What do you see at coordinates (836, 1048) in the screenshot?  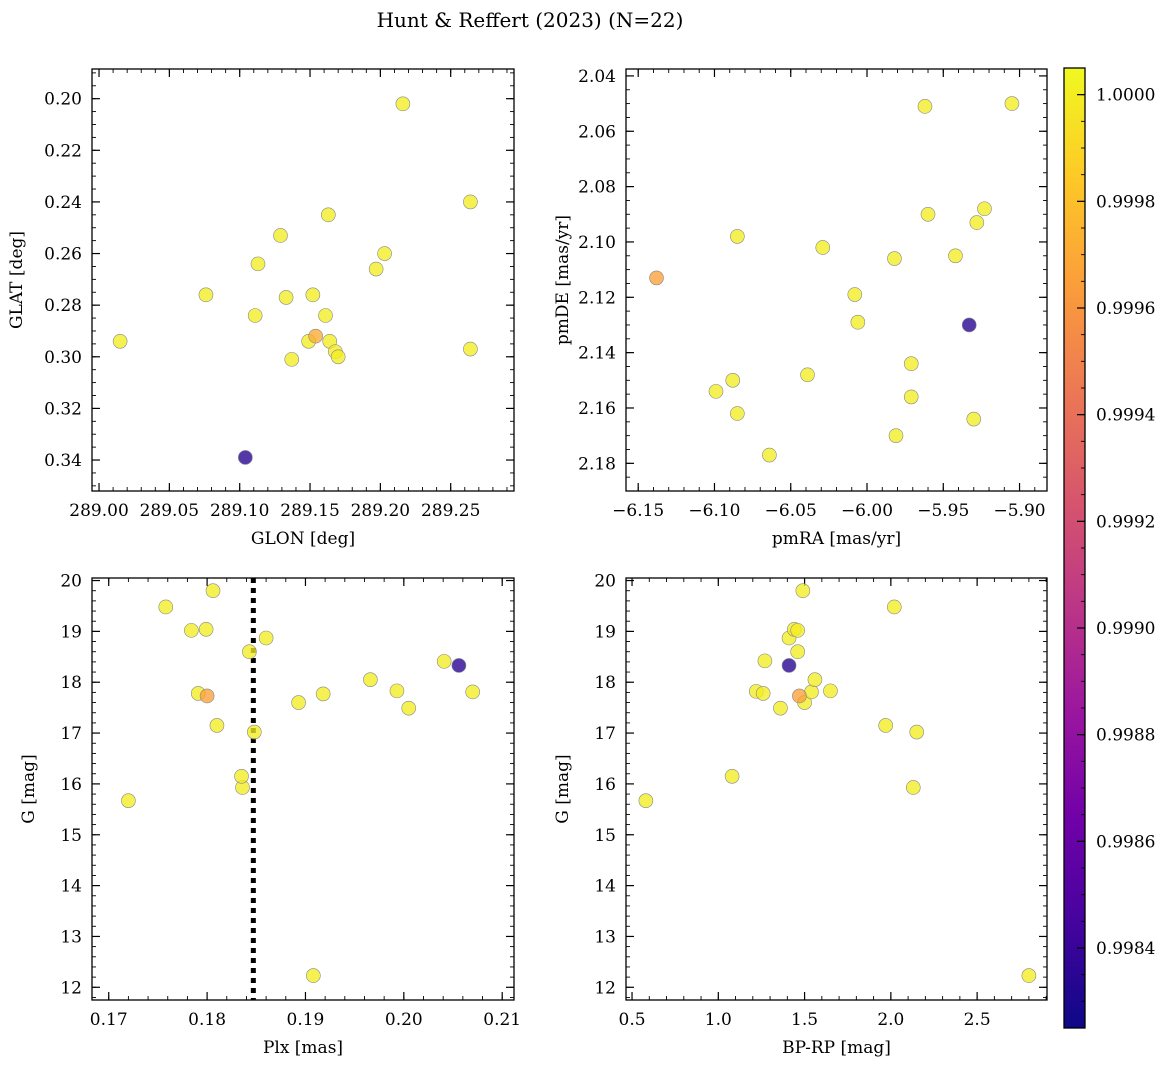 I see `x-axis-label: BP-RP [mag]` at bounding box center [836, 1048].